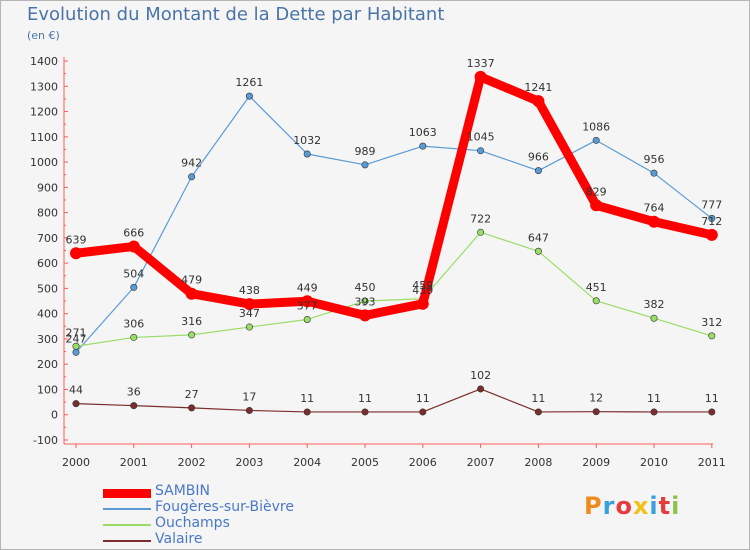 The image size is (750, 550). What do you see at coordinates (711, 204) in the screenshot?
I see `data-label: 777` at bounding box center [711, 204].